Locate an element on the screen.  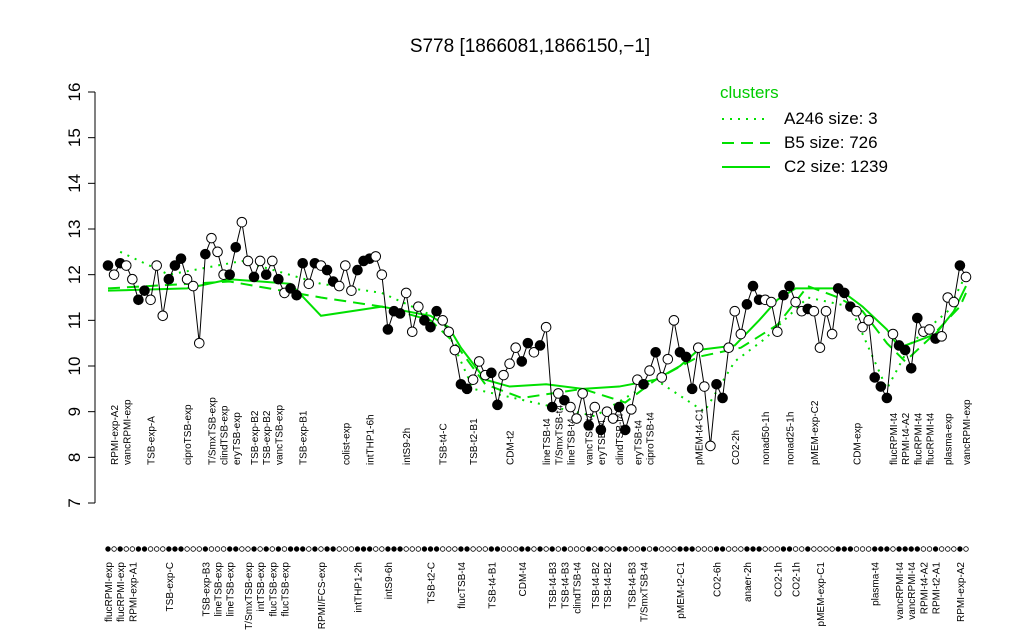
y-tick-label: 13 is located at coordinates (74, 229).